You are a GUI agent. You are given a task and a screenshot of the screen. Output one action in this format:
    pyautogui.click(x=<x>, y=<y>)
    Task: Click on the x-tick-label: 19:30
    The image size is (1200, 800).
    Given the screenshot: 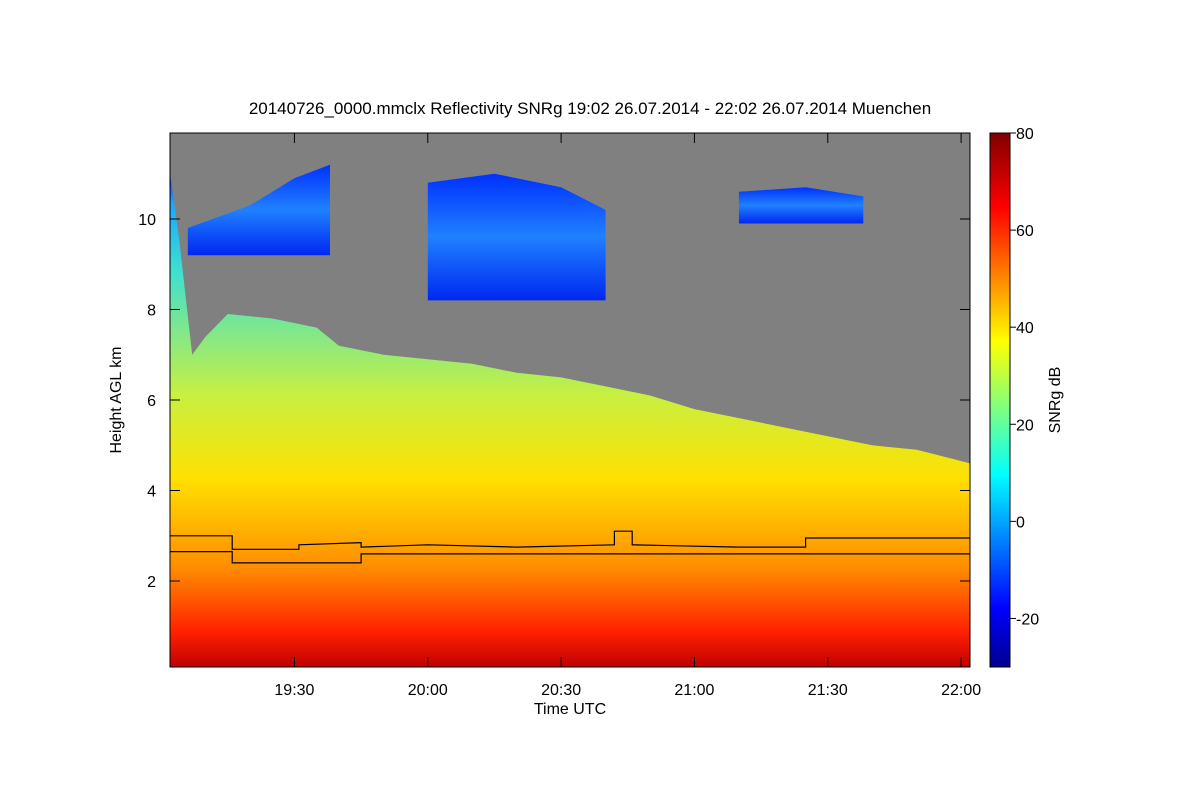 What is the action you would take?
    pyautogui.click(x=294, y=690)
    